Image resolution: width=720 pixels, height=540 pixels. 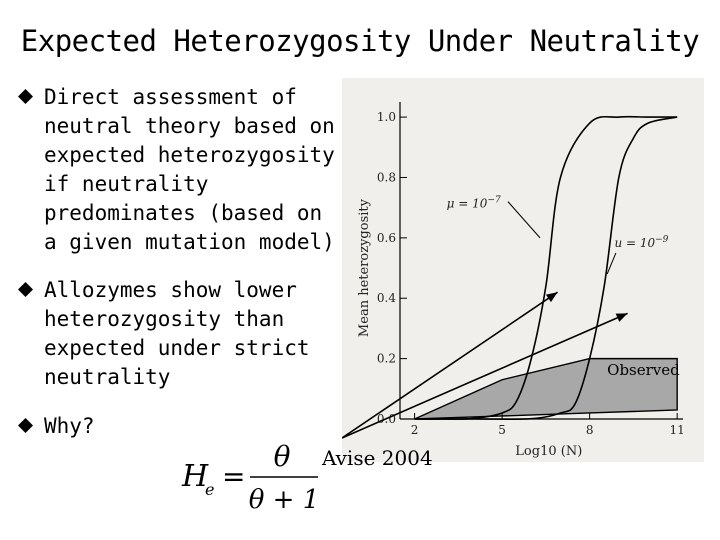 I want to click on y-tick-label: 0.2, so click(x=386, y=359).